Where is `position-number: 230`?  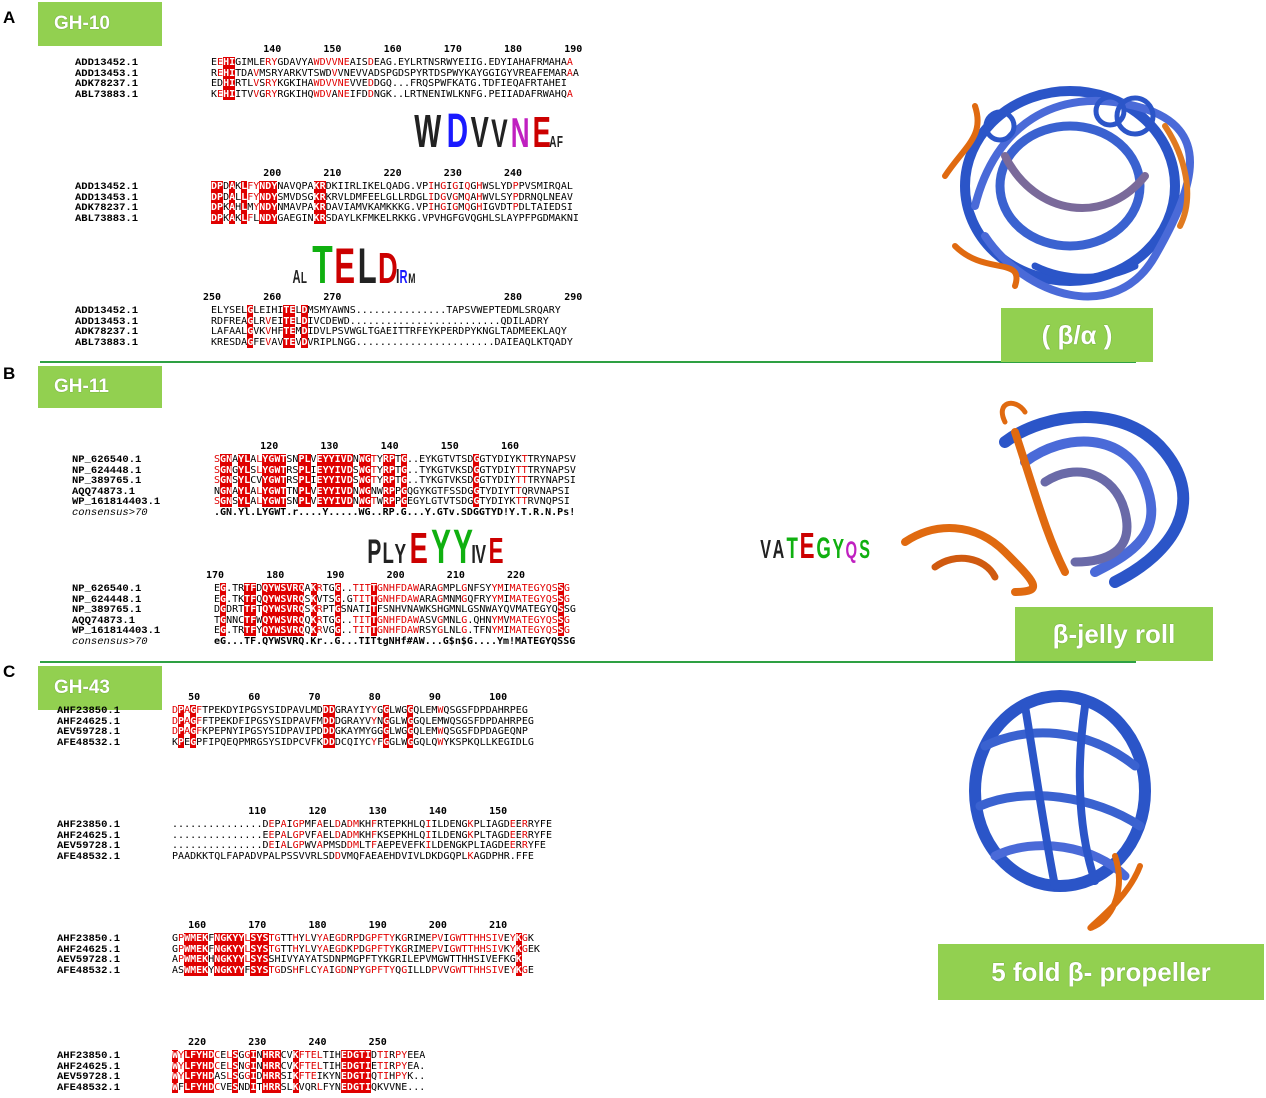
position-number: 230 is located at coordinates (257, 1042).